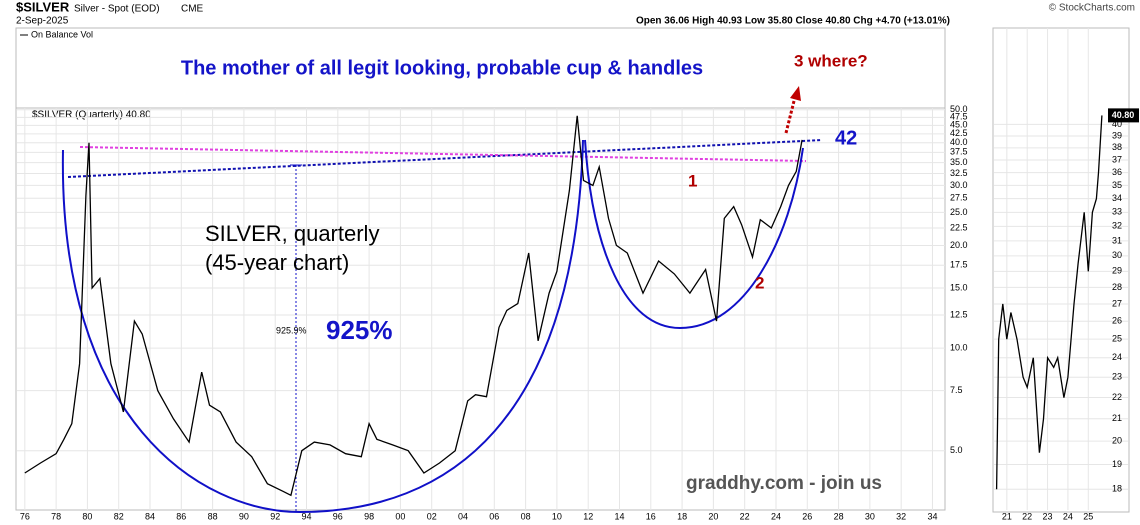 The image size is (1140, 525). What do you see at coordinates (959, 125) in the screenshot?
I see `y-tick-label: 45.0` at bounding box center [959, 125].